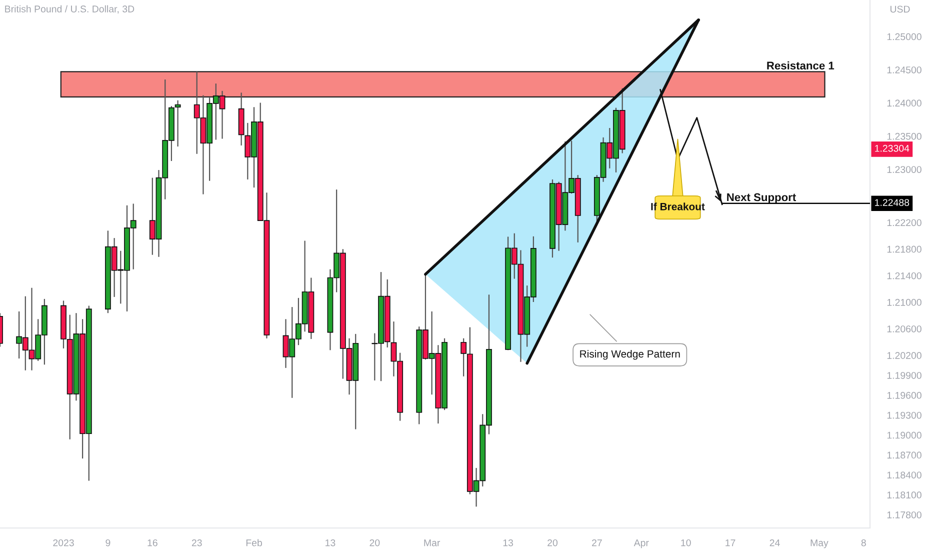  I want to click on y-tick-label: 1.21000, so click(904, 302).